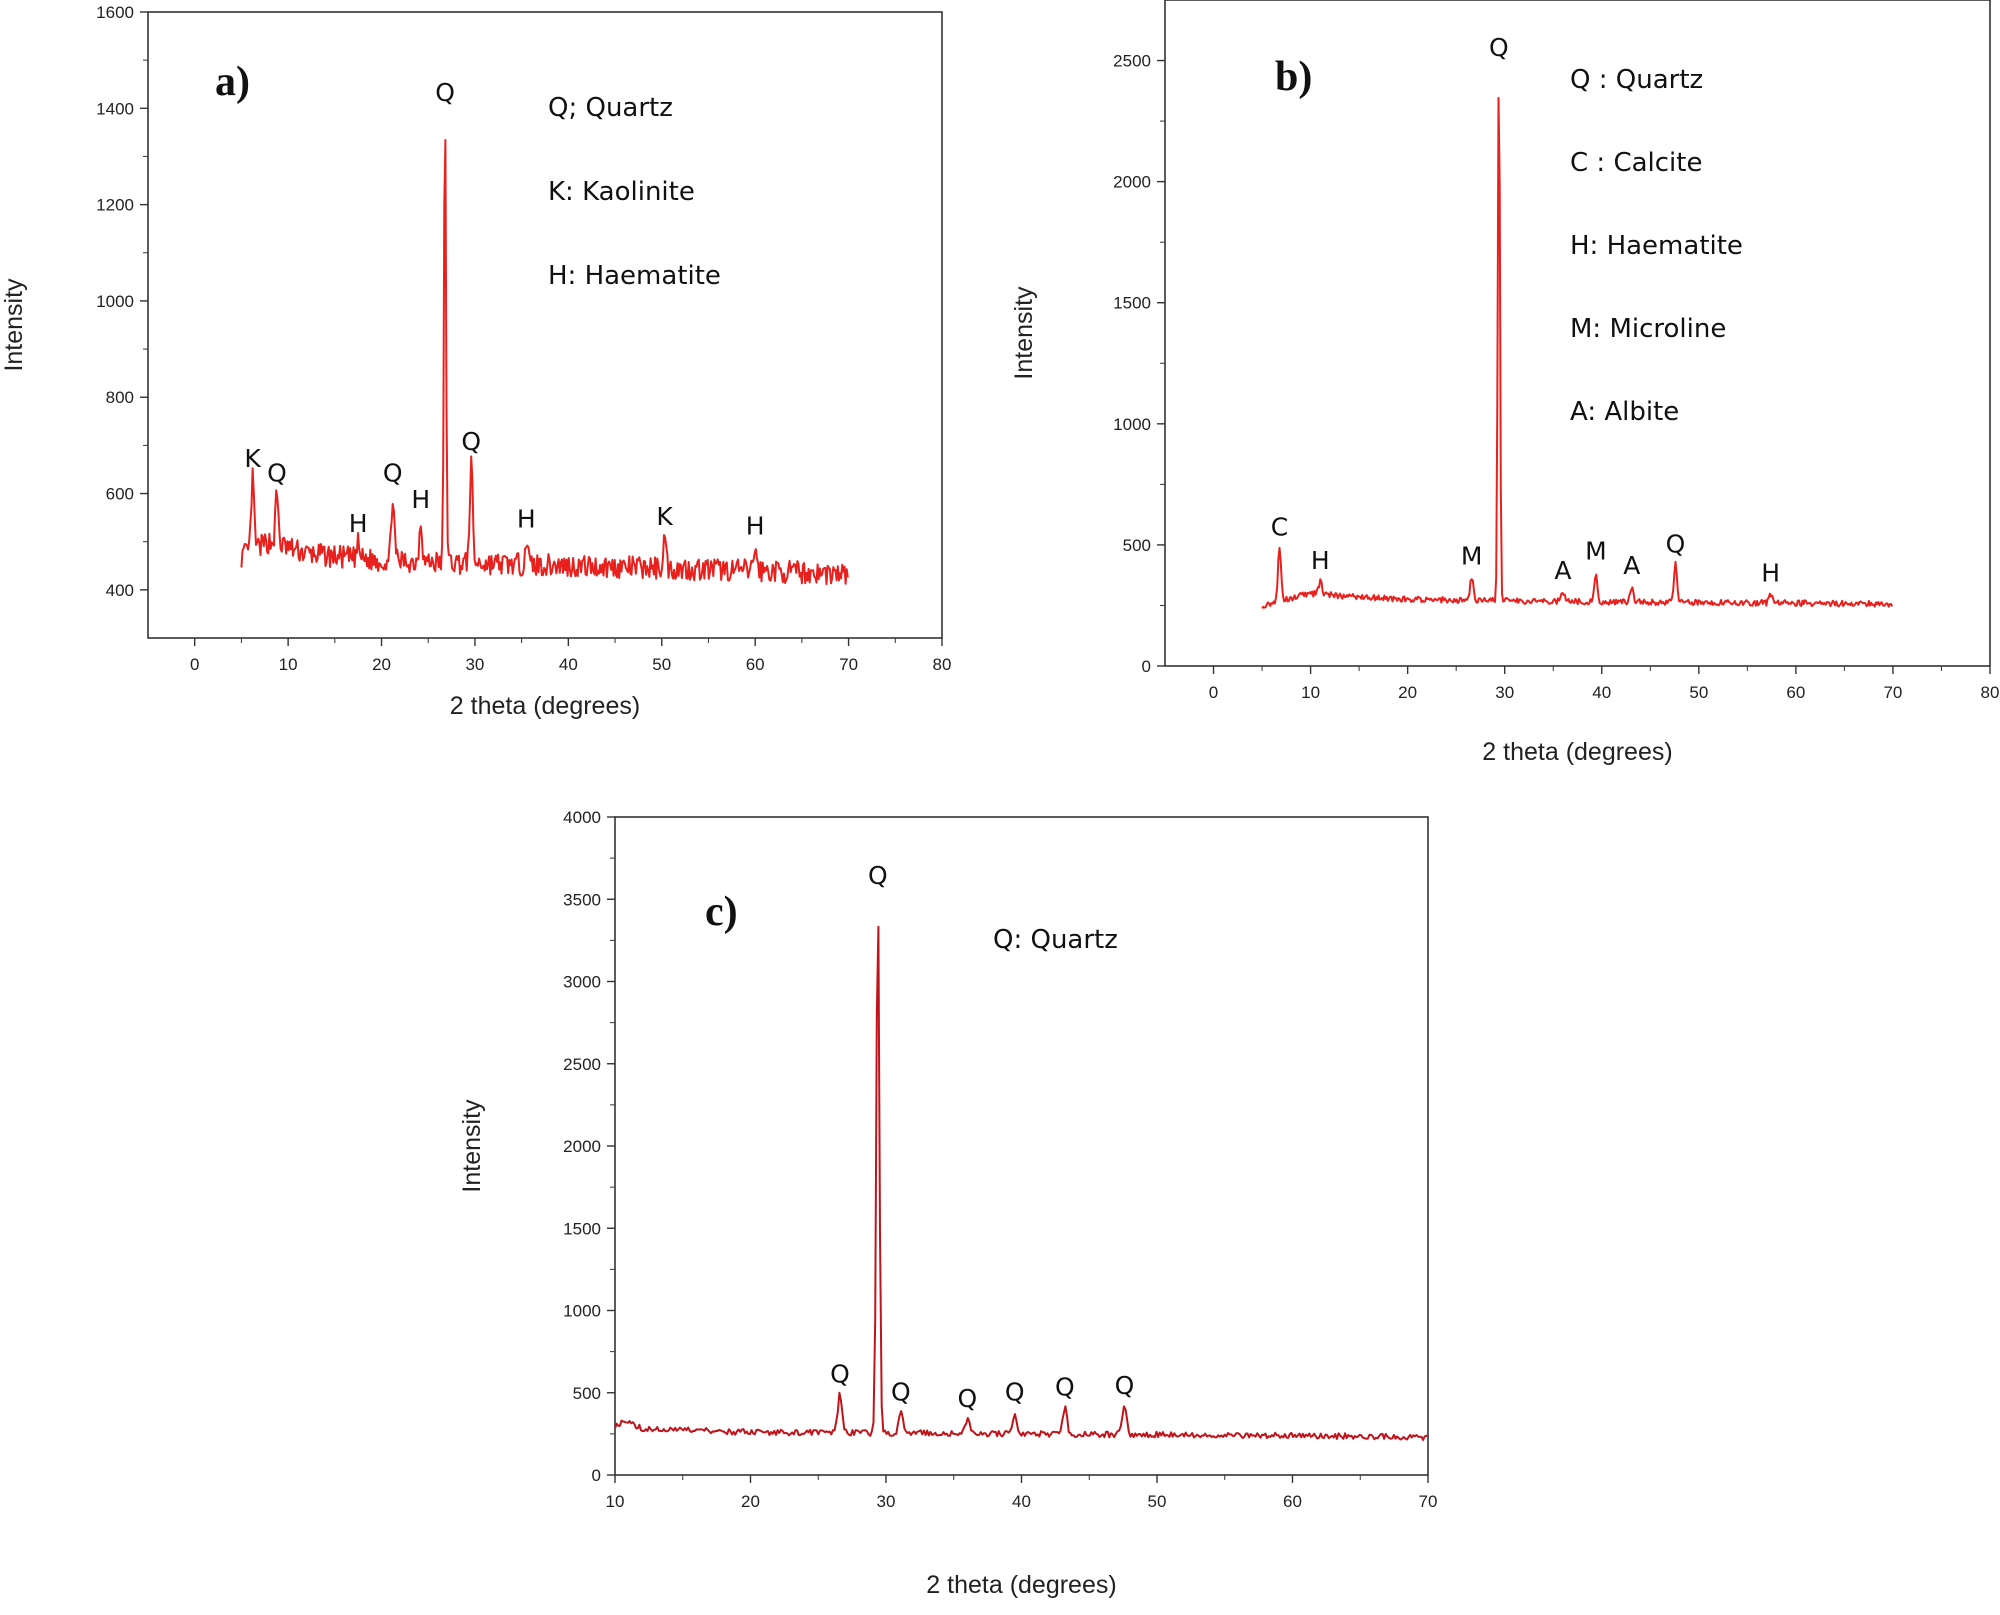 This screenshot has height=1615, width=2000. Describe the element at coordinates (1624, 412) in the screenshot. I see `legend-entry: A: Albite` at that location.